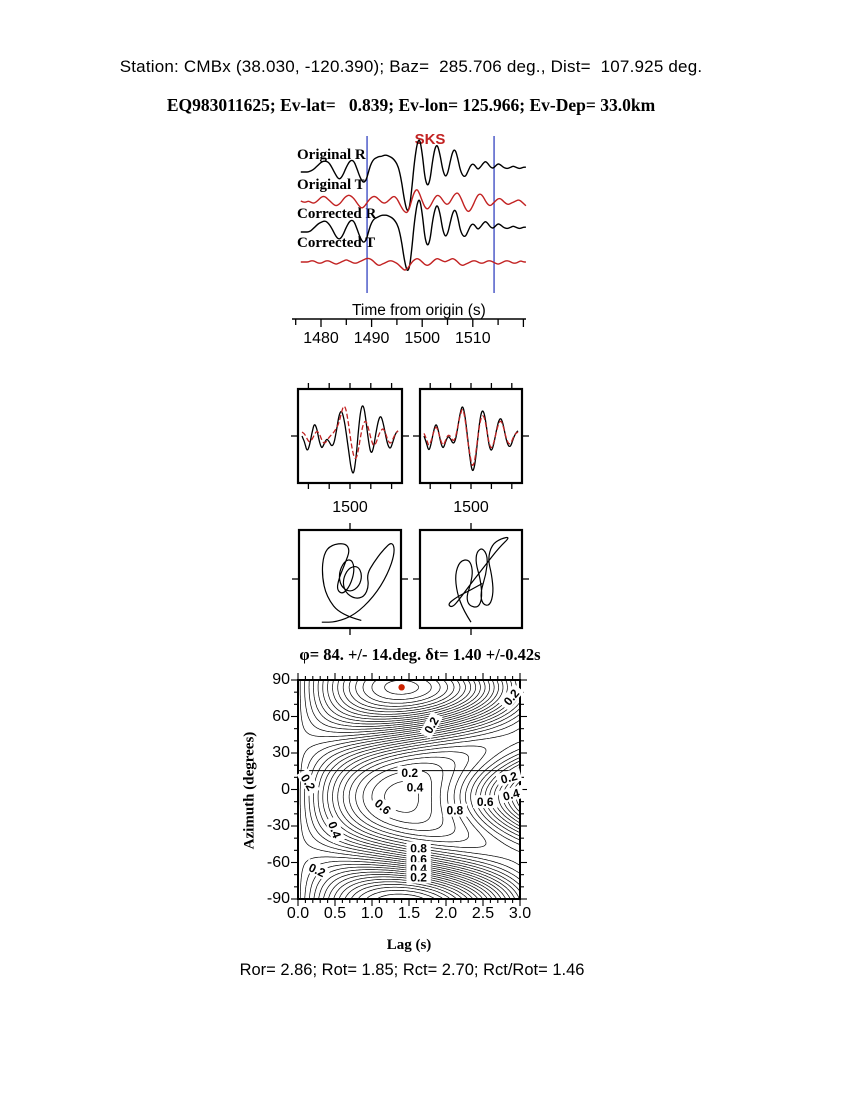 The height and width of the screenshot is (1100, 850). I want to click on trace-label-corrected-t: Corrected T, so click(336, 243).